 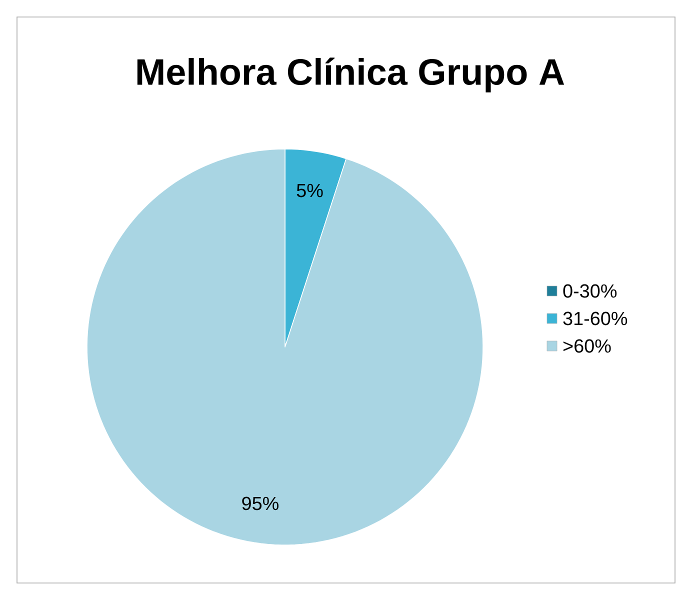 What do you see at coordinates (587, 346) in the screenshot?
I see `legend-label: >60%` at bounding box center [587, 346].